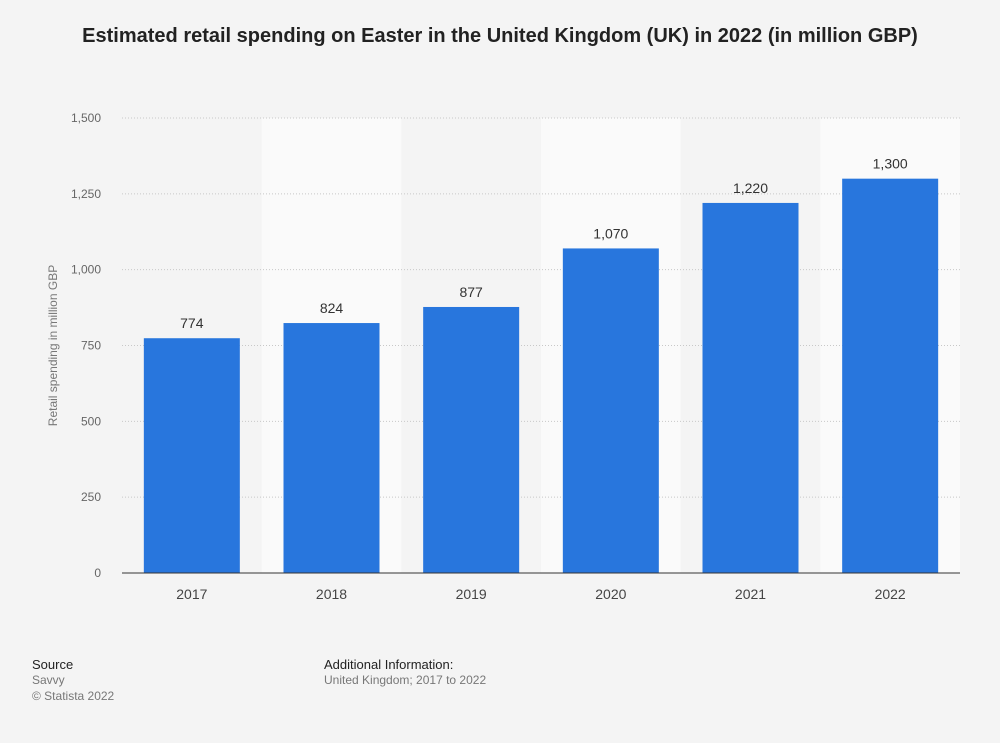 The height and width of the screenshot is (743, 1000). I want to click on y-tick-label: 1,500, so click(86, 118).